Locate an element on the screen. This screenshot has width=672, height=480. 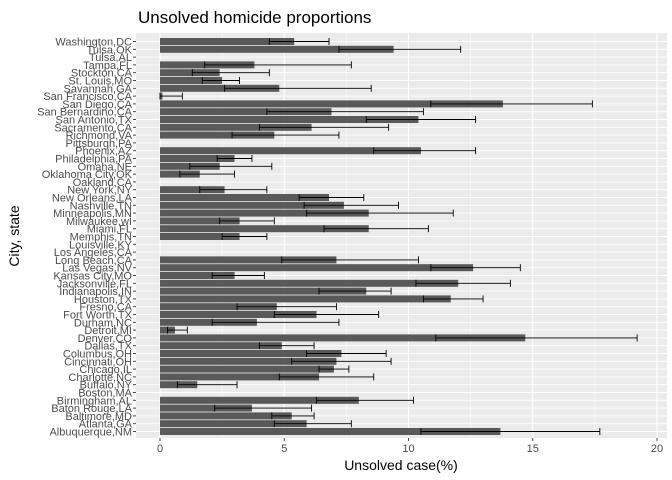
y-tick-label: Stockton,CA is located at coordinates (102, 74).